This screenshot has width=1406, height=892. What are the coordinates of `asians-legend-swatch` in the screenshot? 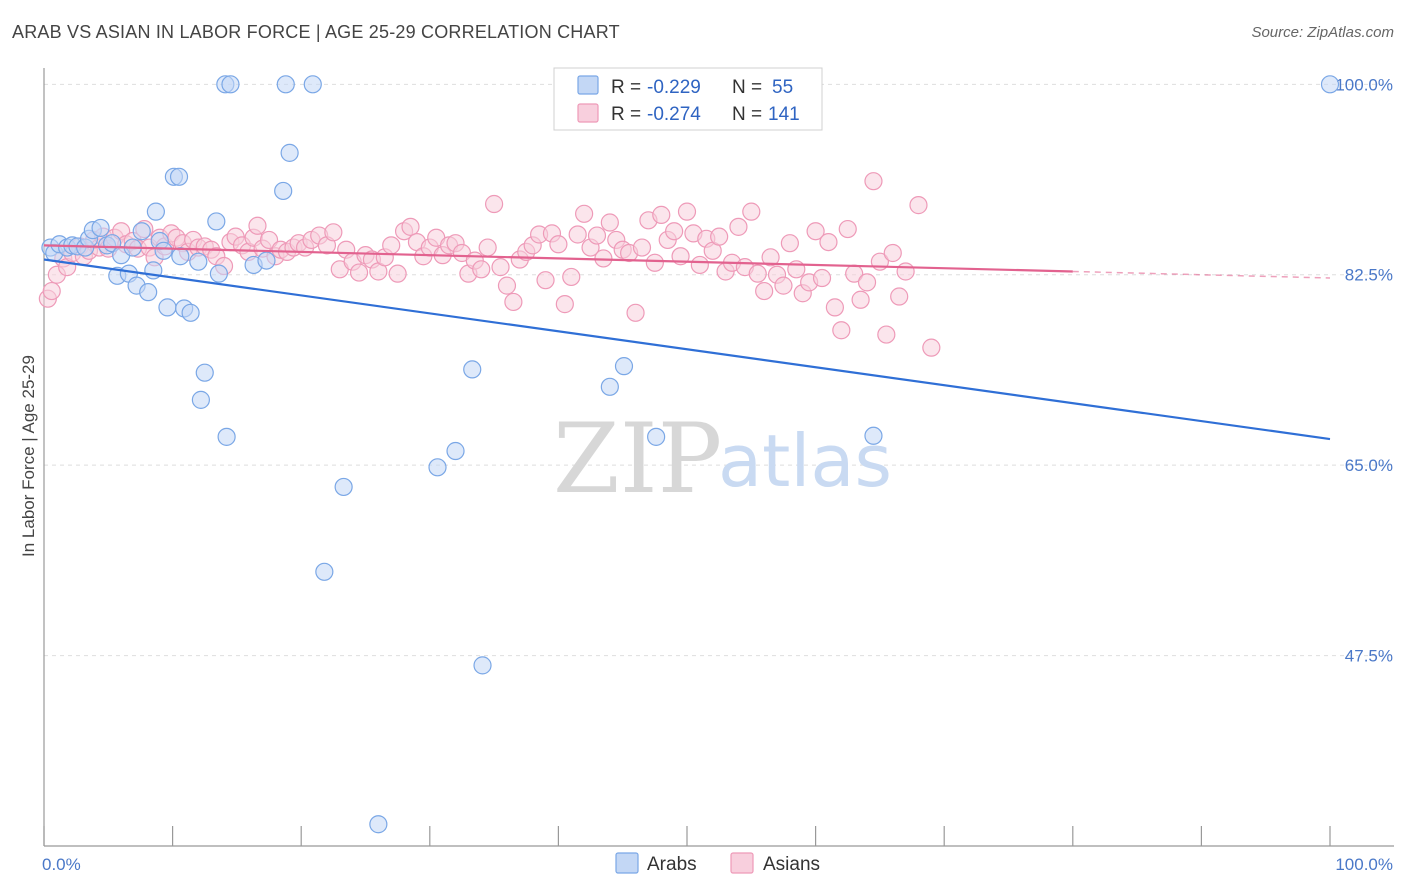 It's located at (588, 113).